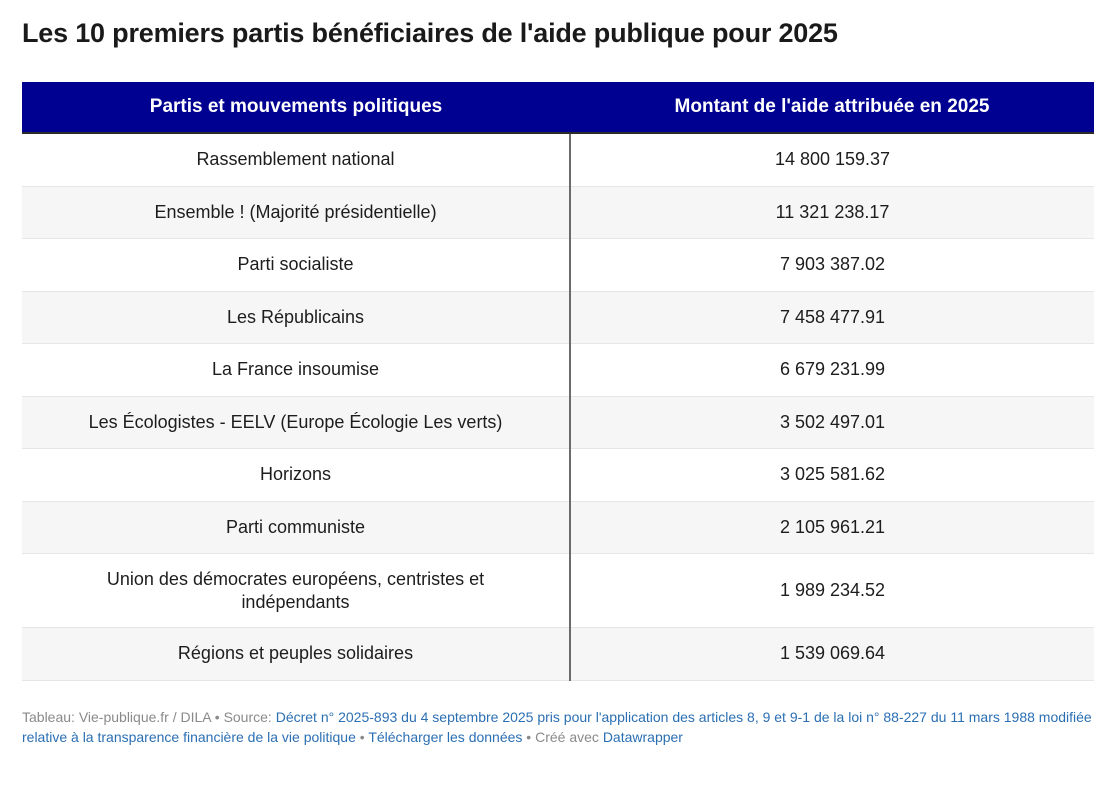 This screenshot has height=797, width=1116. What do you see at coordinates (832, 160) in the screenshot?
I see `amount-cell: 14 800 159.37` at bounding box center [832, 160].